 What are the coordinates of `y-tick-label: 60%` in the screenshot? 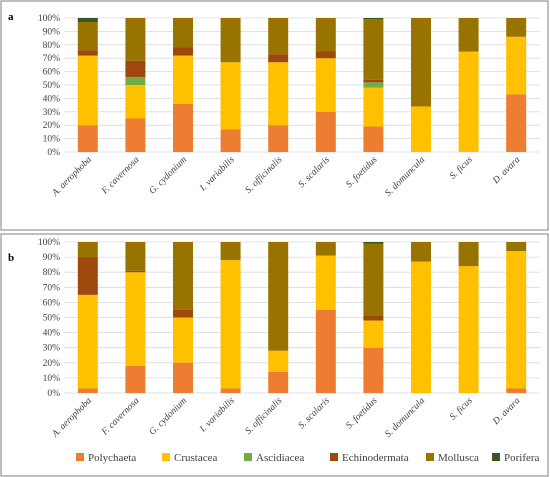 It's located at (52, 303).